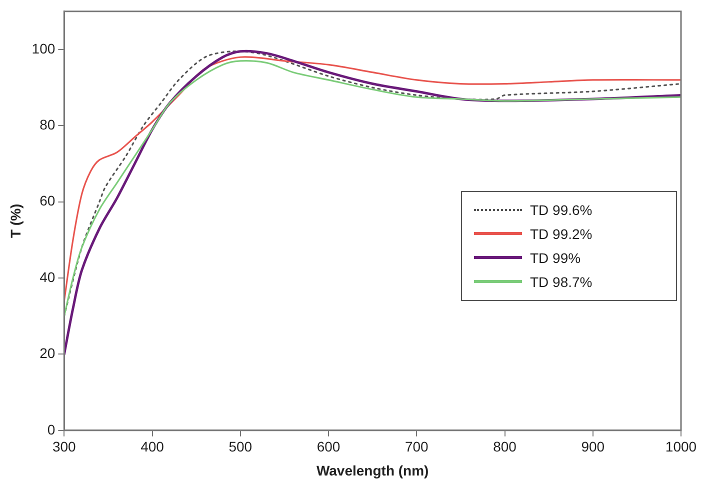  Describe the element at coordinates (44, 48) in the screenshot. I see `y-tick-label: 100` at that location.